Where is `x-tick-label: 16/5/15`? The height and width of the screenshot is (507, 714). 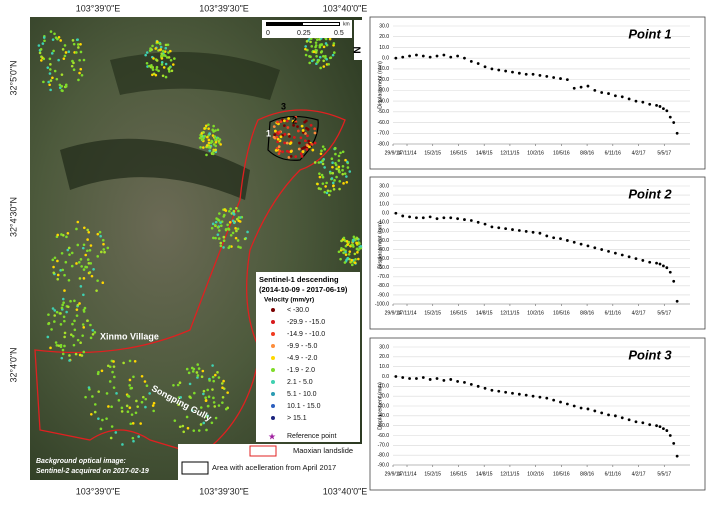 x-tick-label: 16/5/15 is located at coordinates (458, 153).